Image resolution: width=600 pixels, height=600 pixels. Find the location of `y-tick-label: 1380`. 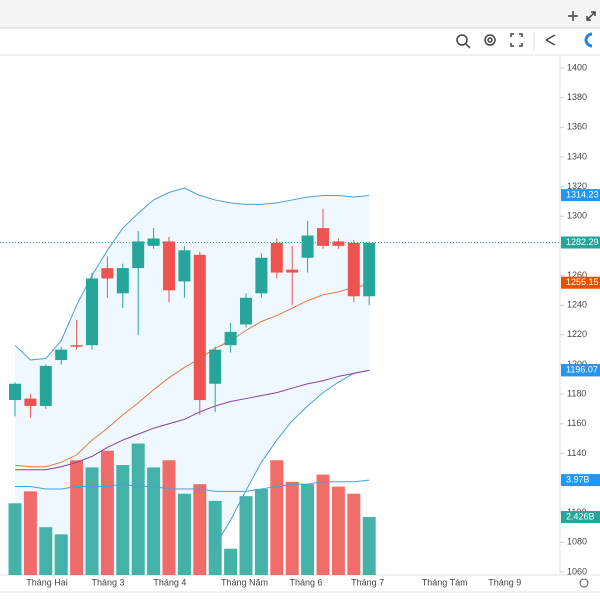

y-tick-label: 1380 is located at coordinates (577, 97).